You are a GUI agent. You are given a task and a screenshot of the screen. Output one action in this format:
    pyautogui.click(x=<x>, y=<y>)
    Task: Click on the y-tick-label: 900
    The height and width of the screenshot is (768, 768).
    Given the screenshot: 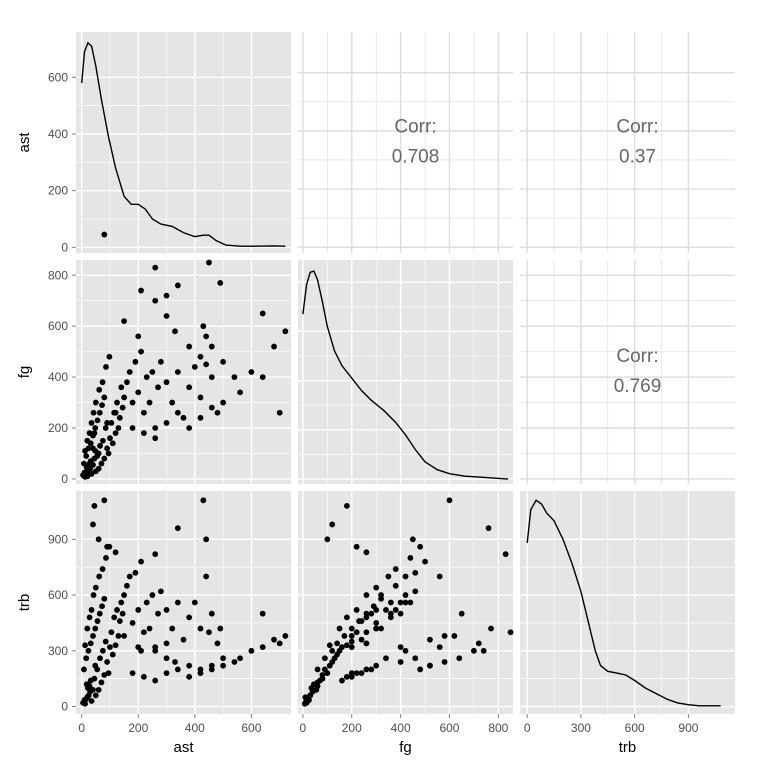 What is the action you would take?
    pyautogui.click(x=58, y=539)
    